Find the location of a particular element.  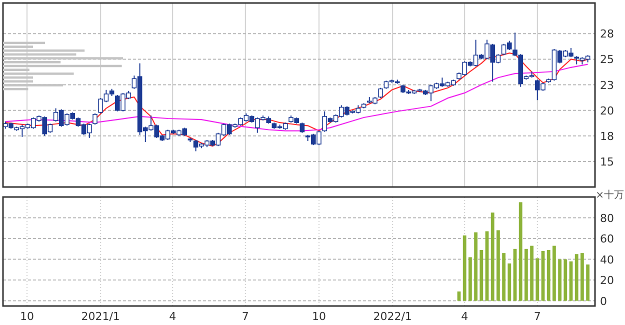

y-tick-label: 0 is located at coordinates (603, 301).